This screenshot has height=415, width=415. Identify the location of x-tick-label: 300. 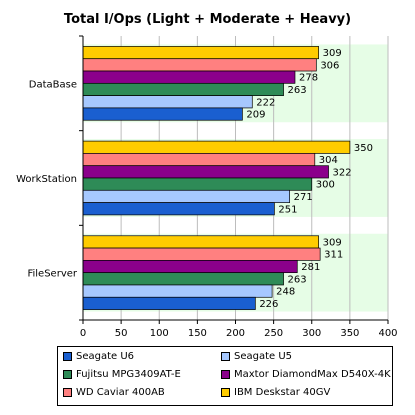
(311, 333).